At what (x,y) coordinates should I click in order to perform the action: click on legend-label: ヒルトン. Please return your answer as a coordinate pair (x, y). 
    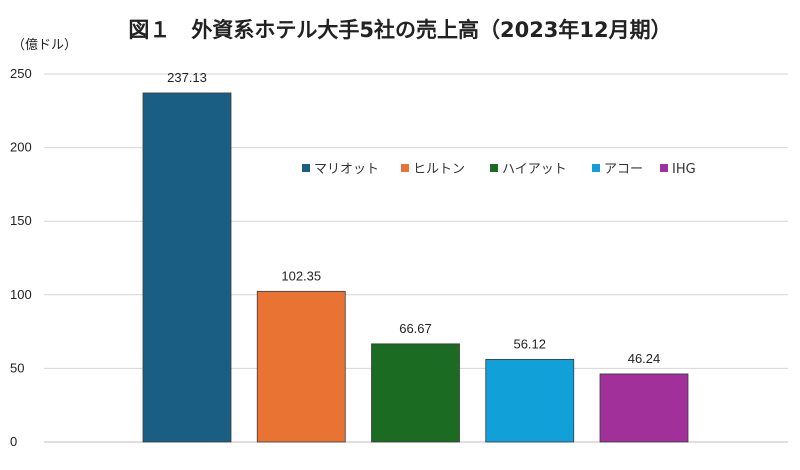
    Looking at the image, I should click on (439, 169).